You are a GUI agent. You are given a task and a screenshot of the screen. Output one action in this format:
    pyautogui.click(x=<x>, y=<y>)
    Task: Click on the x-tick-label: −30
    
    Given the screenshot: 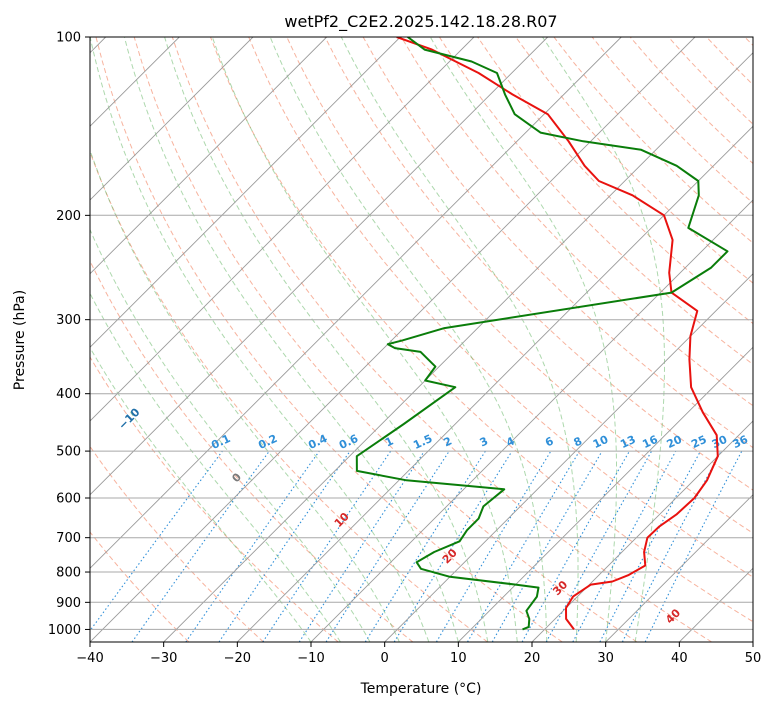 What is the action you would take?
    pyautogui.click(x=163, y=658)
    